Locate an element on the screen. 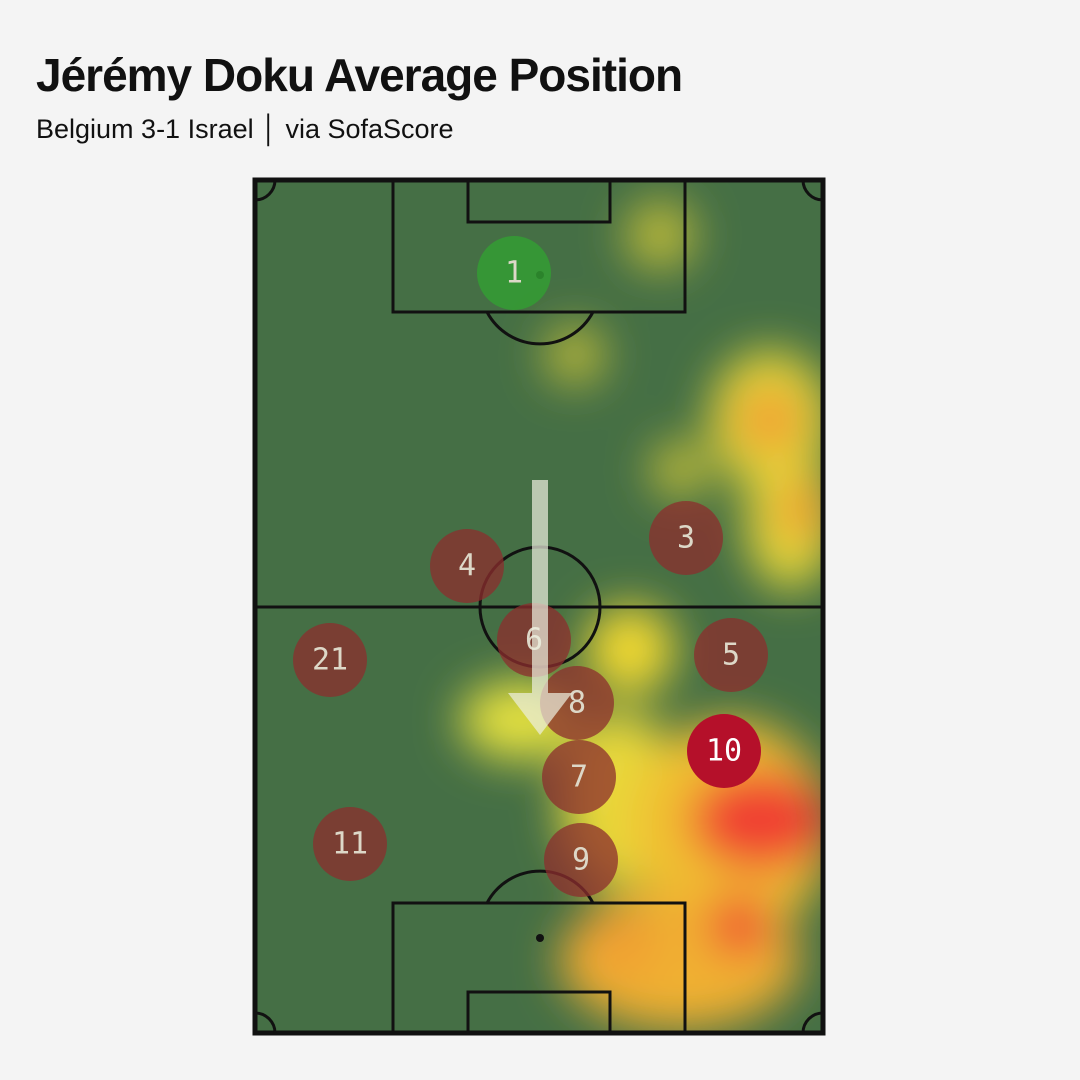 This screenshot has height=1080, width=1080. player-number: 11 is located at coordinates (350, 844).